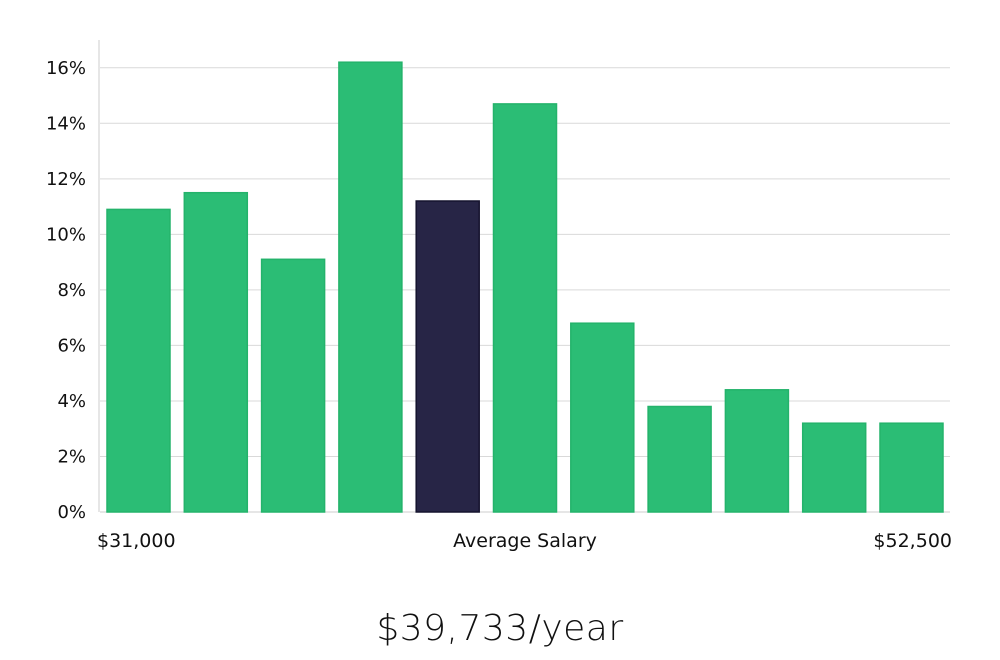 This screenshot has height=660, width=1000. Describe the element at coordinates (66, 68) in the screenshot. I see `y-tick-label: 16%` at that location.